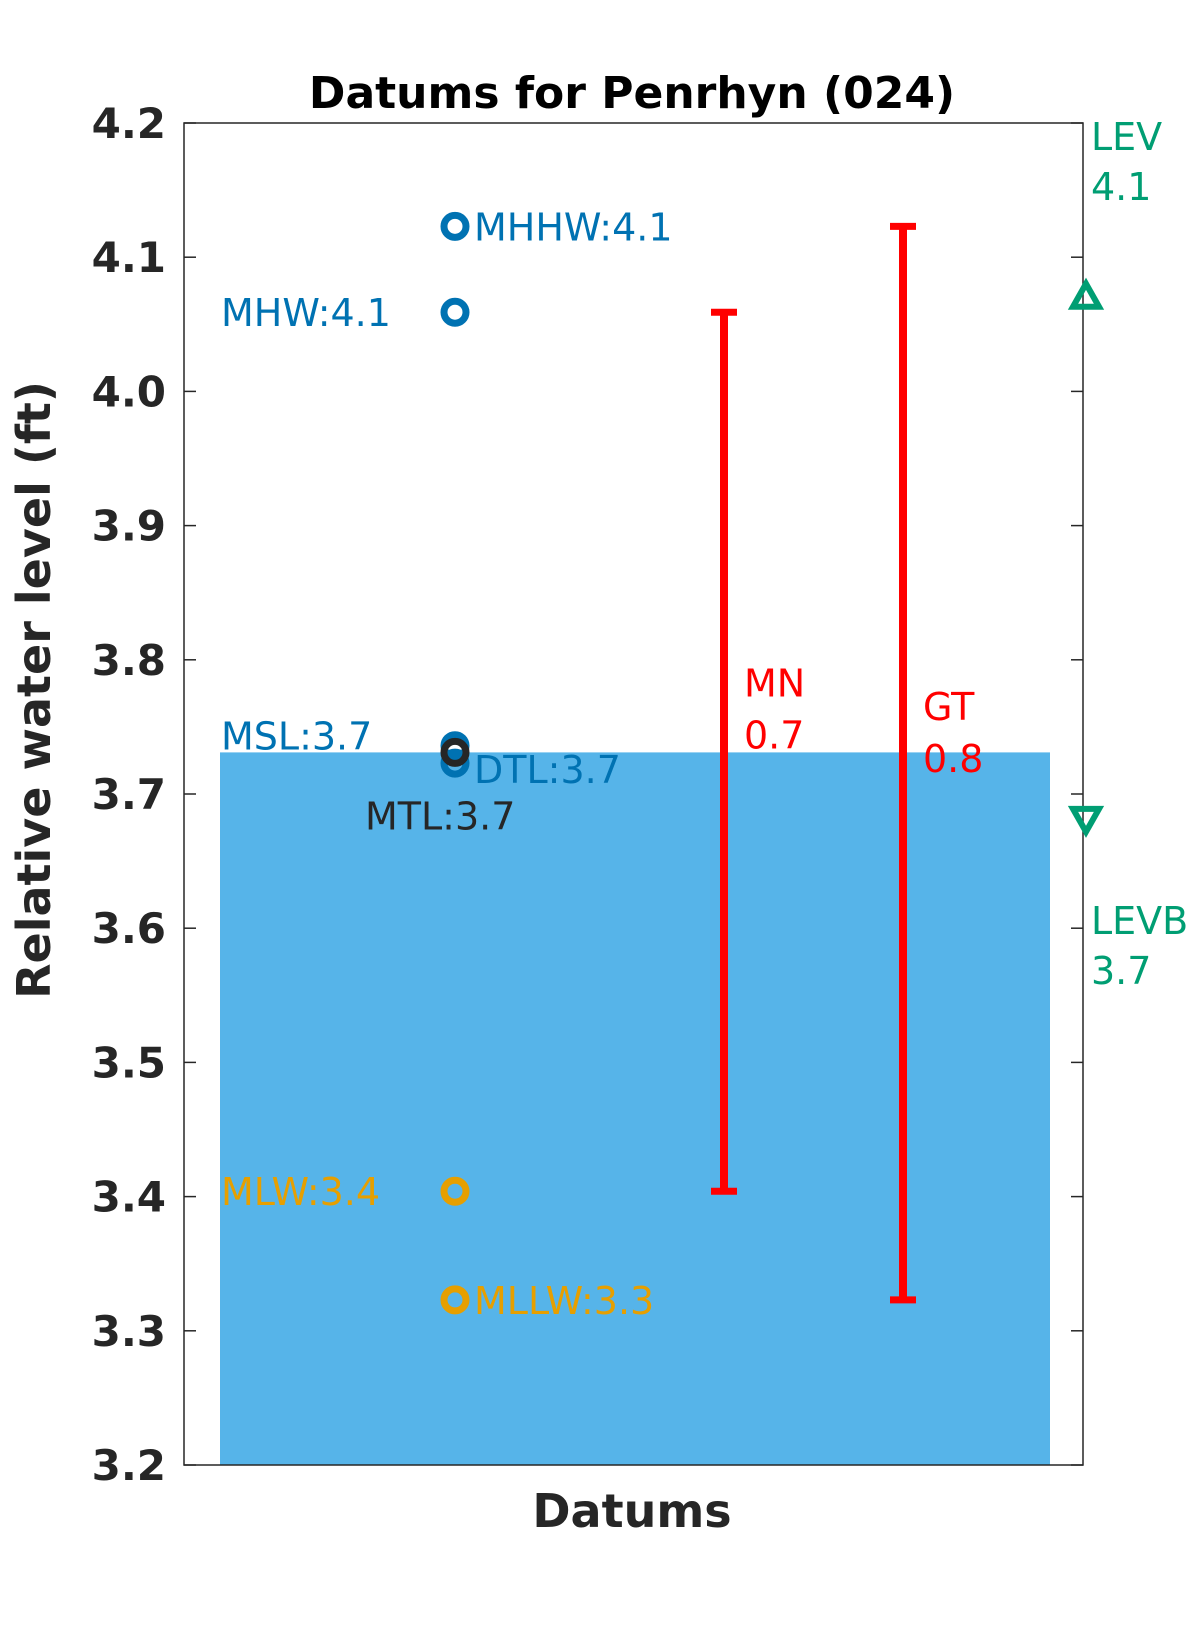 Image resolution: width=1200 pixels, height=1650 pixels. I want to click on y-tick-label: 3.3, so click(129, 1331).